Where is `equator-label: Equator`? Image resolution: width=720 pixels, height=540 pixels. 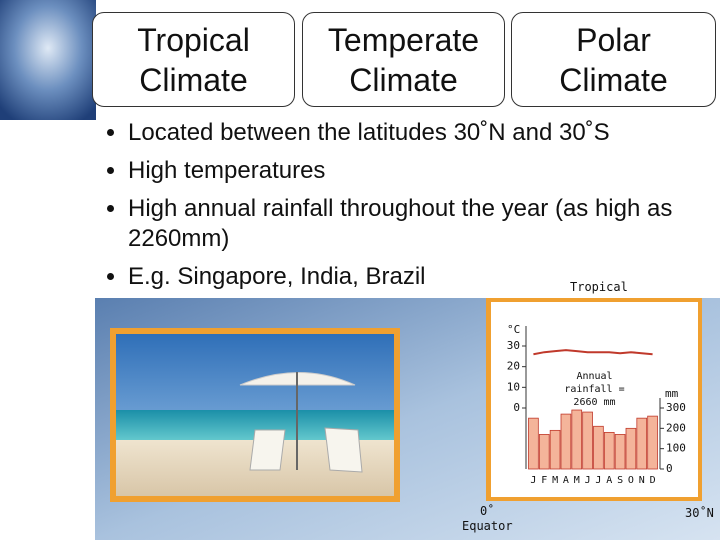 equator-label: Equator is located at coordinates (487, 526).